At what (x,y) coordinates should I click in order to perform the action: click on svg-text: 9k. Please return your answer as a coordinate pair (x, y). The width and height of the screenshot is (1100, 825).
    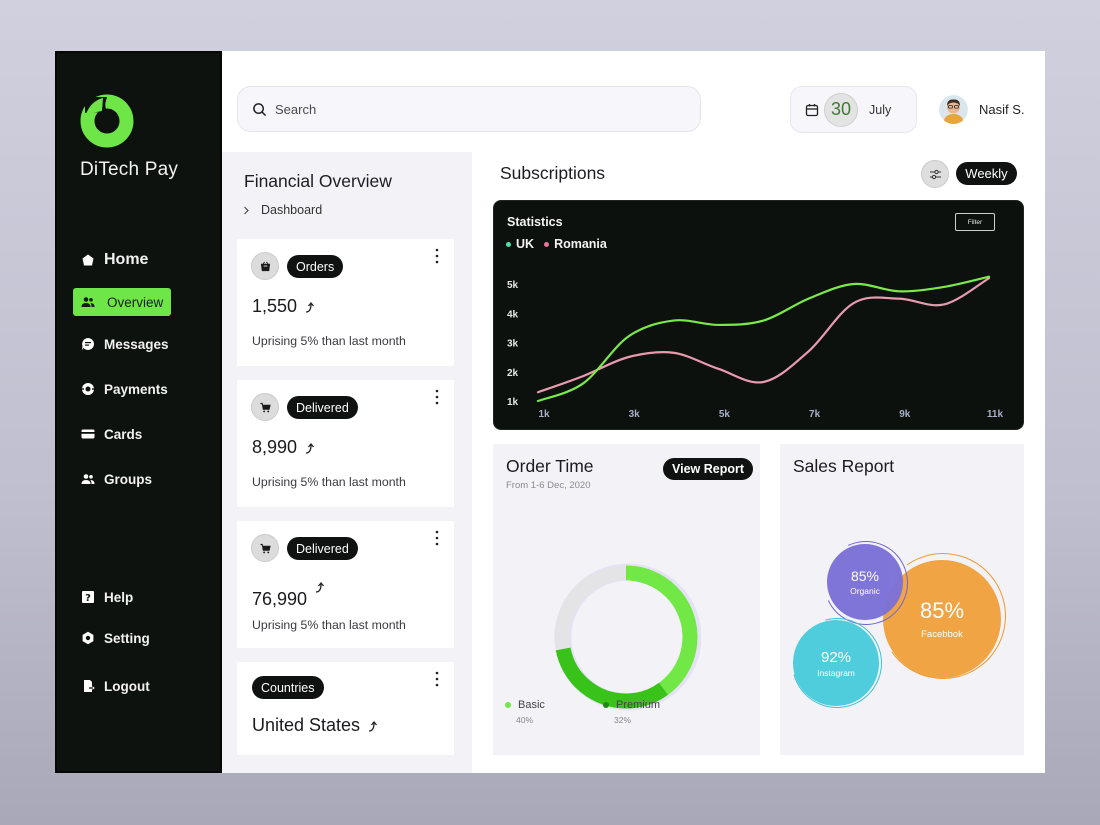
    Looking at the image, I should click on (905, 414).